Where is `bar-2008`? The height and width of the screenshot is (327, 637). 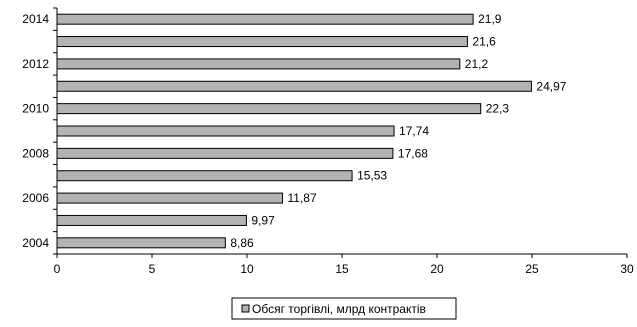 bar-2008 is located at coordinates (225, 153).